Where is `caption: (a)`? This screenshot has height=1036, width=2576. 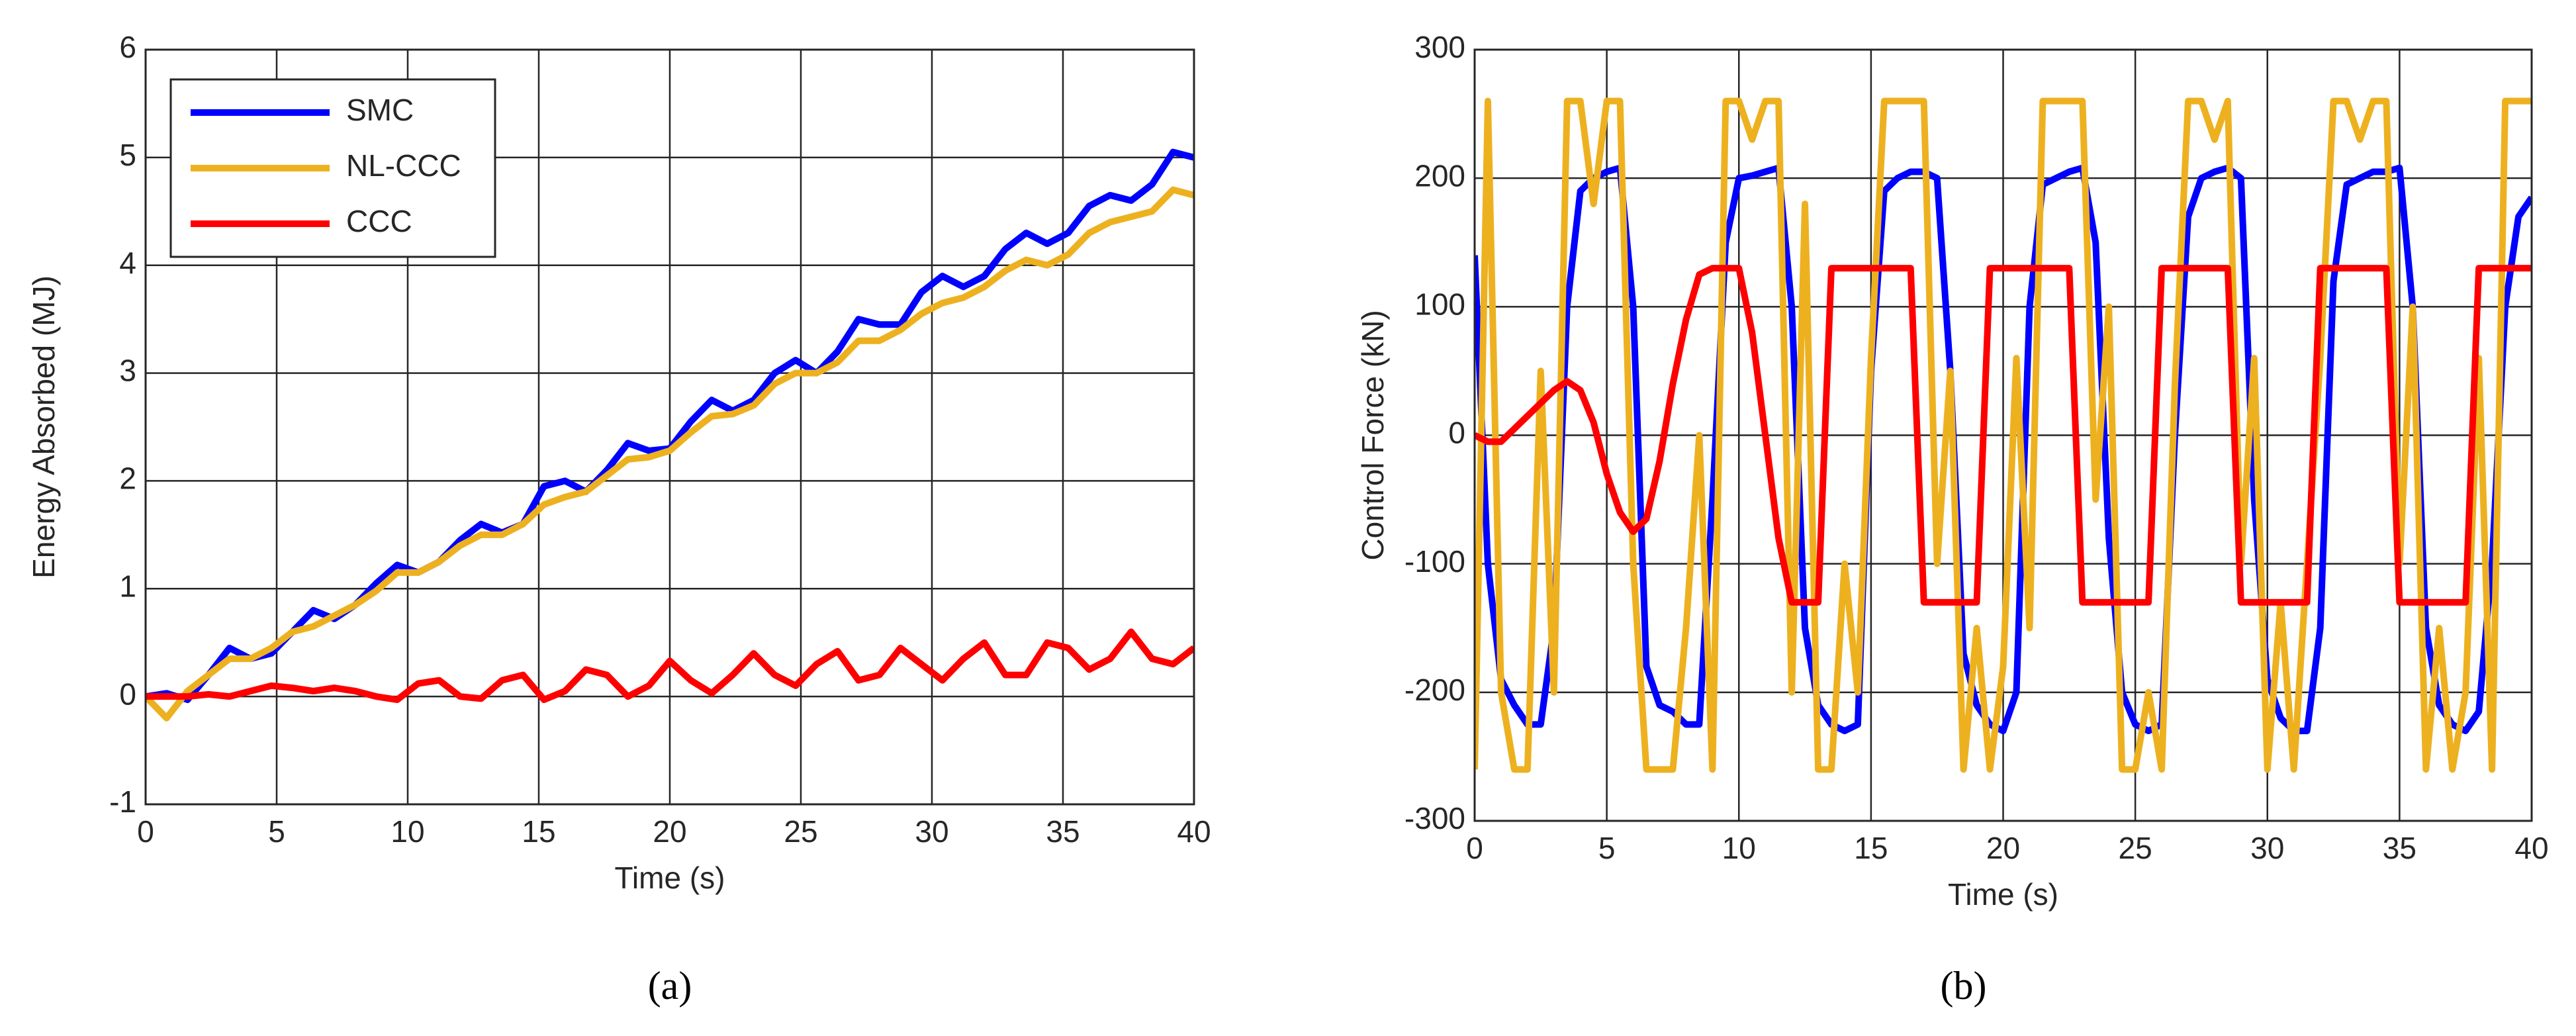 caption: (a) is located at coordinates (670, 986).